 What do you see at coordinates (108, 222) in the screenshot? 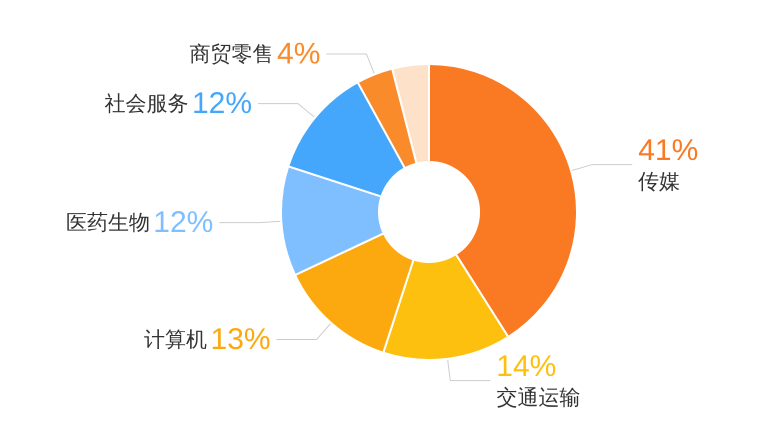
I see `slice-label: 医药生物` at bounding box center [108, 222].